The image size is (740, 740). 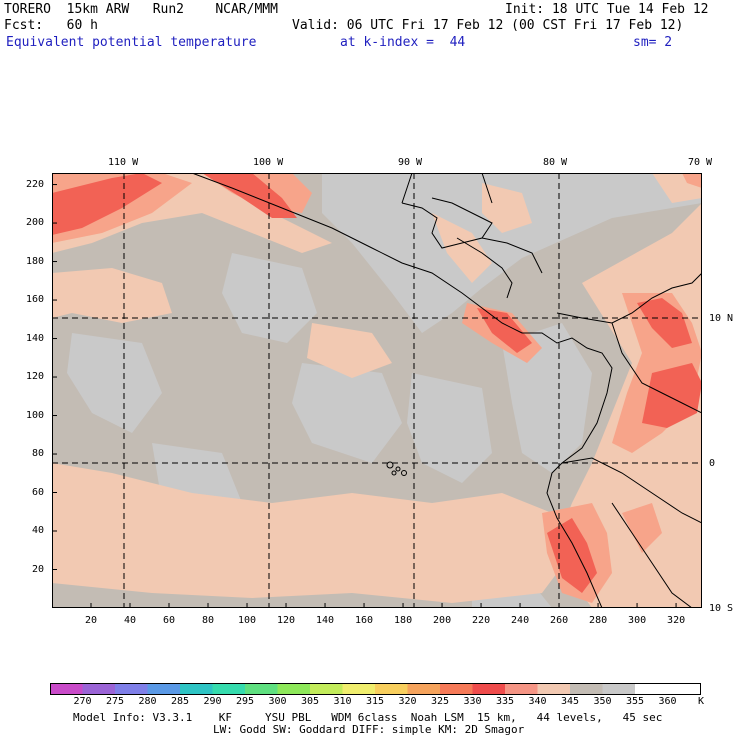 I want to click on y-tick-label: 20, so click(x=38, y=569).